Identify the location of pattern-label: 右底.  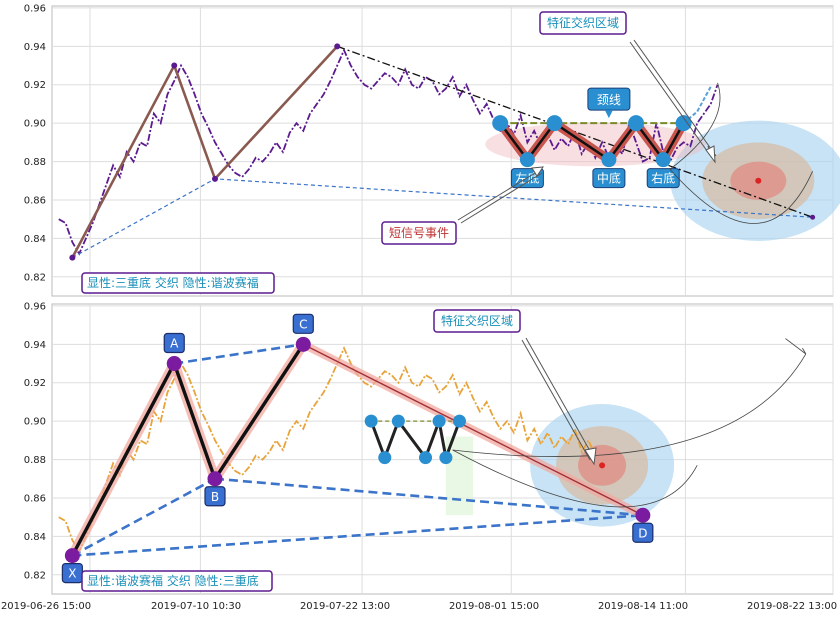
(663, 178).